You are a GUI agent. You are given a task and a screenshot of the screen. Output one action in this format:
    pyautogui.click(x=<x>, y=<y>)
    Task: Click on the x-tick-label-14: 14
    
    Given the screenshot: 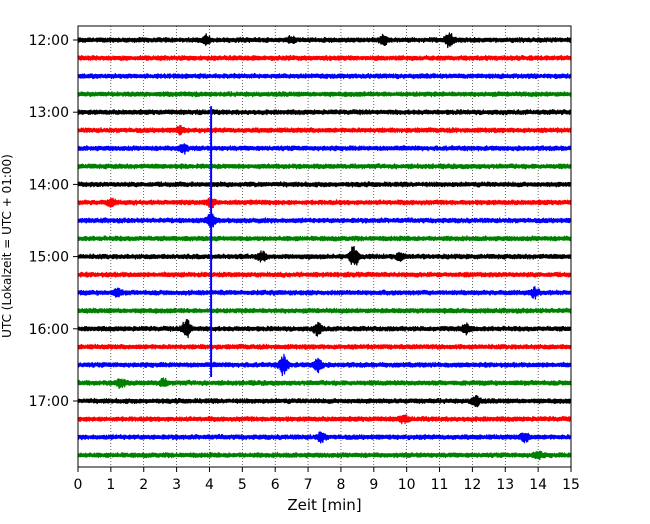 What is the action you would take?
    pyautogui.click(x=538, y=485)
    